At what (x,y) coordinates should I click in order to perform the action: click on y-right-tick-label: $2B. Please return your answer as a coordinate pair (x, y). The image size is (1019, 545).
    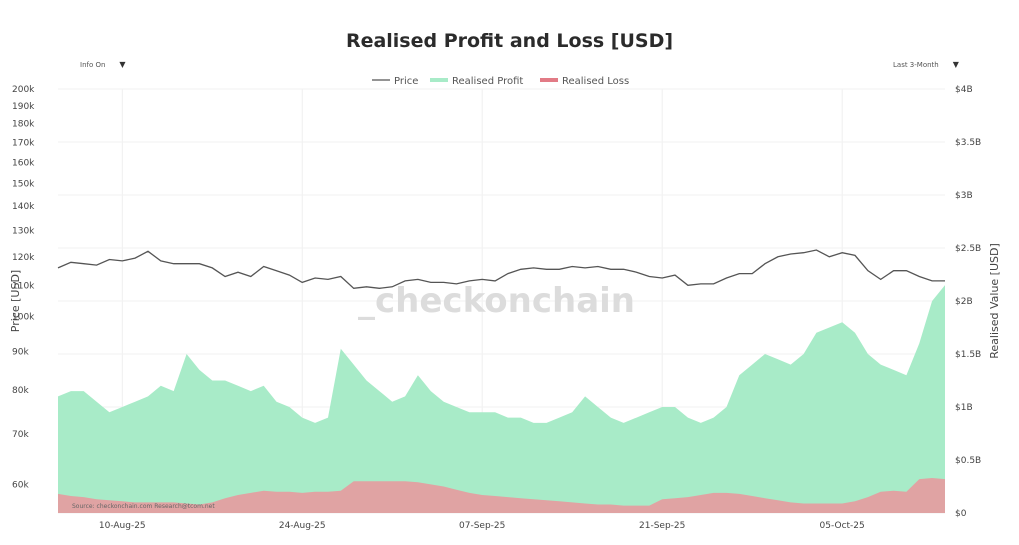
    Looking at the image, I should click on (964, 302).